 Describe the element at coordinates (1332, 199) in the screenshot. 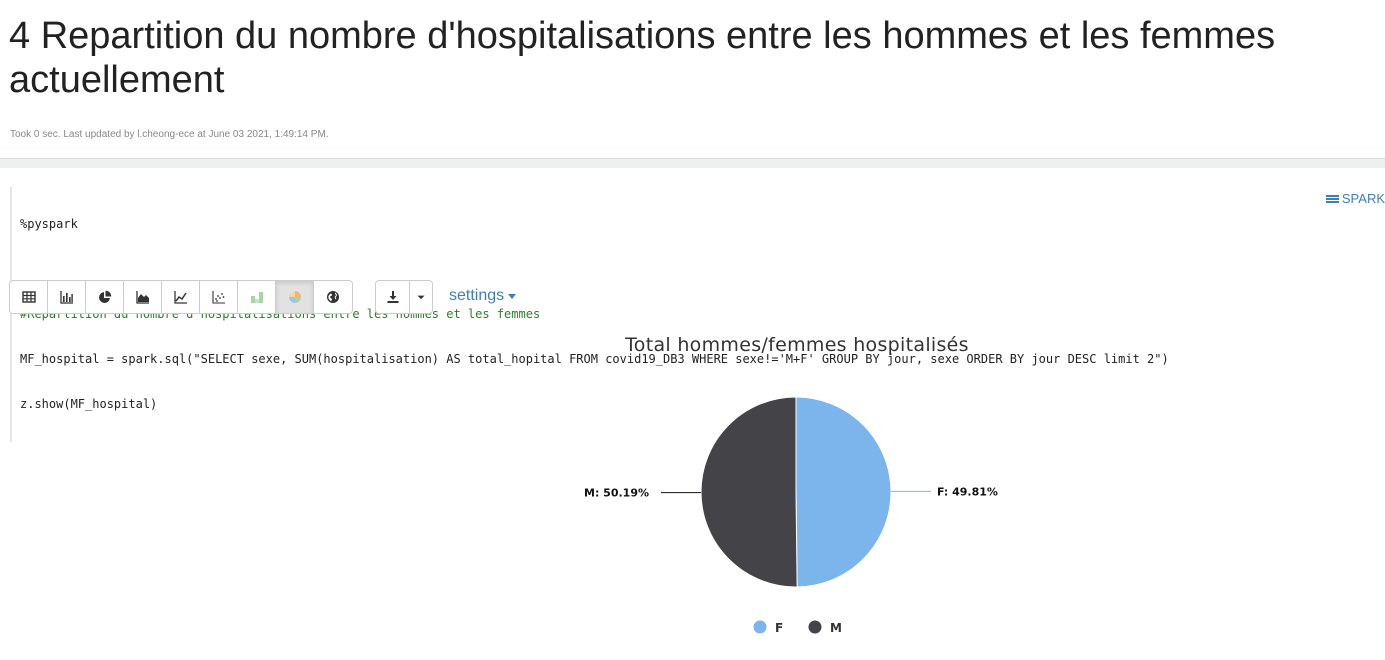

I see `list-icon` at that location.